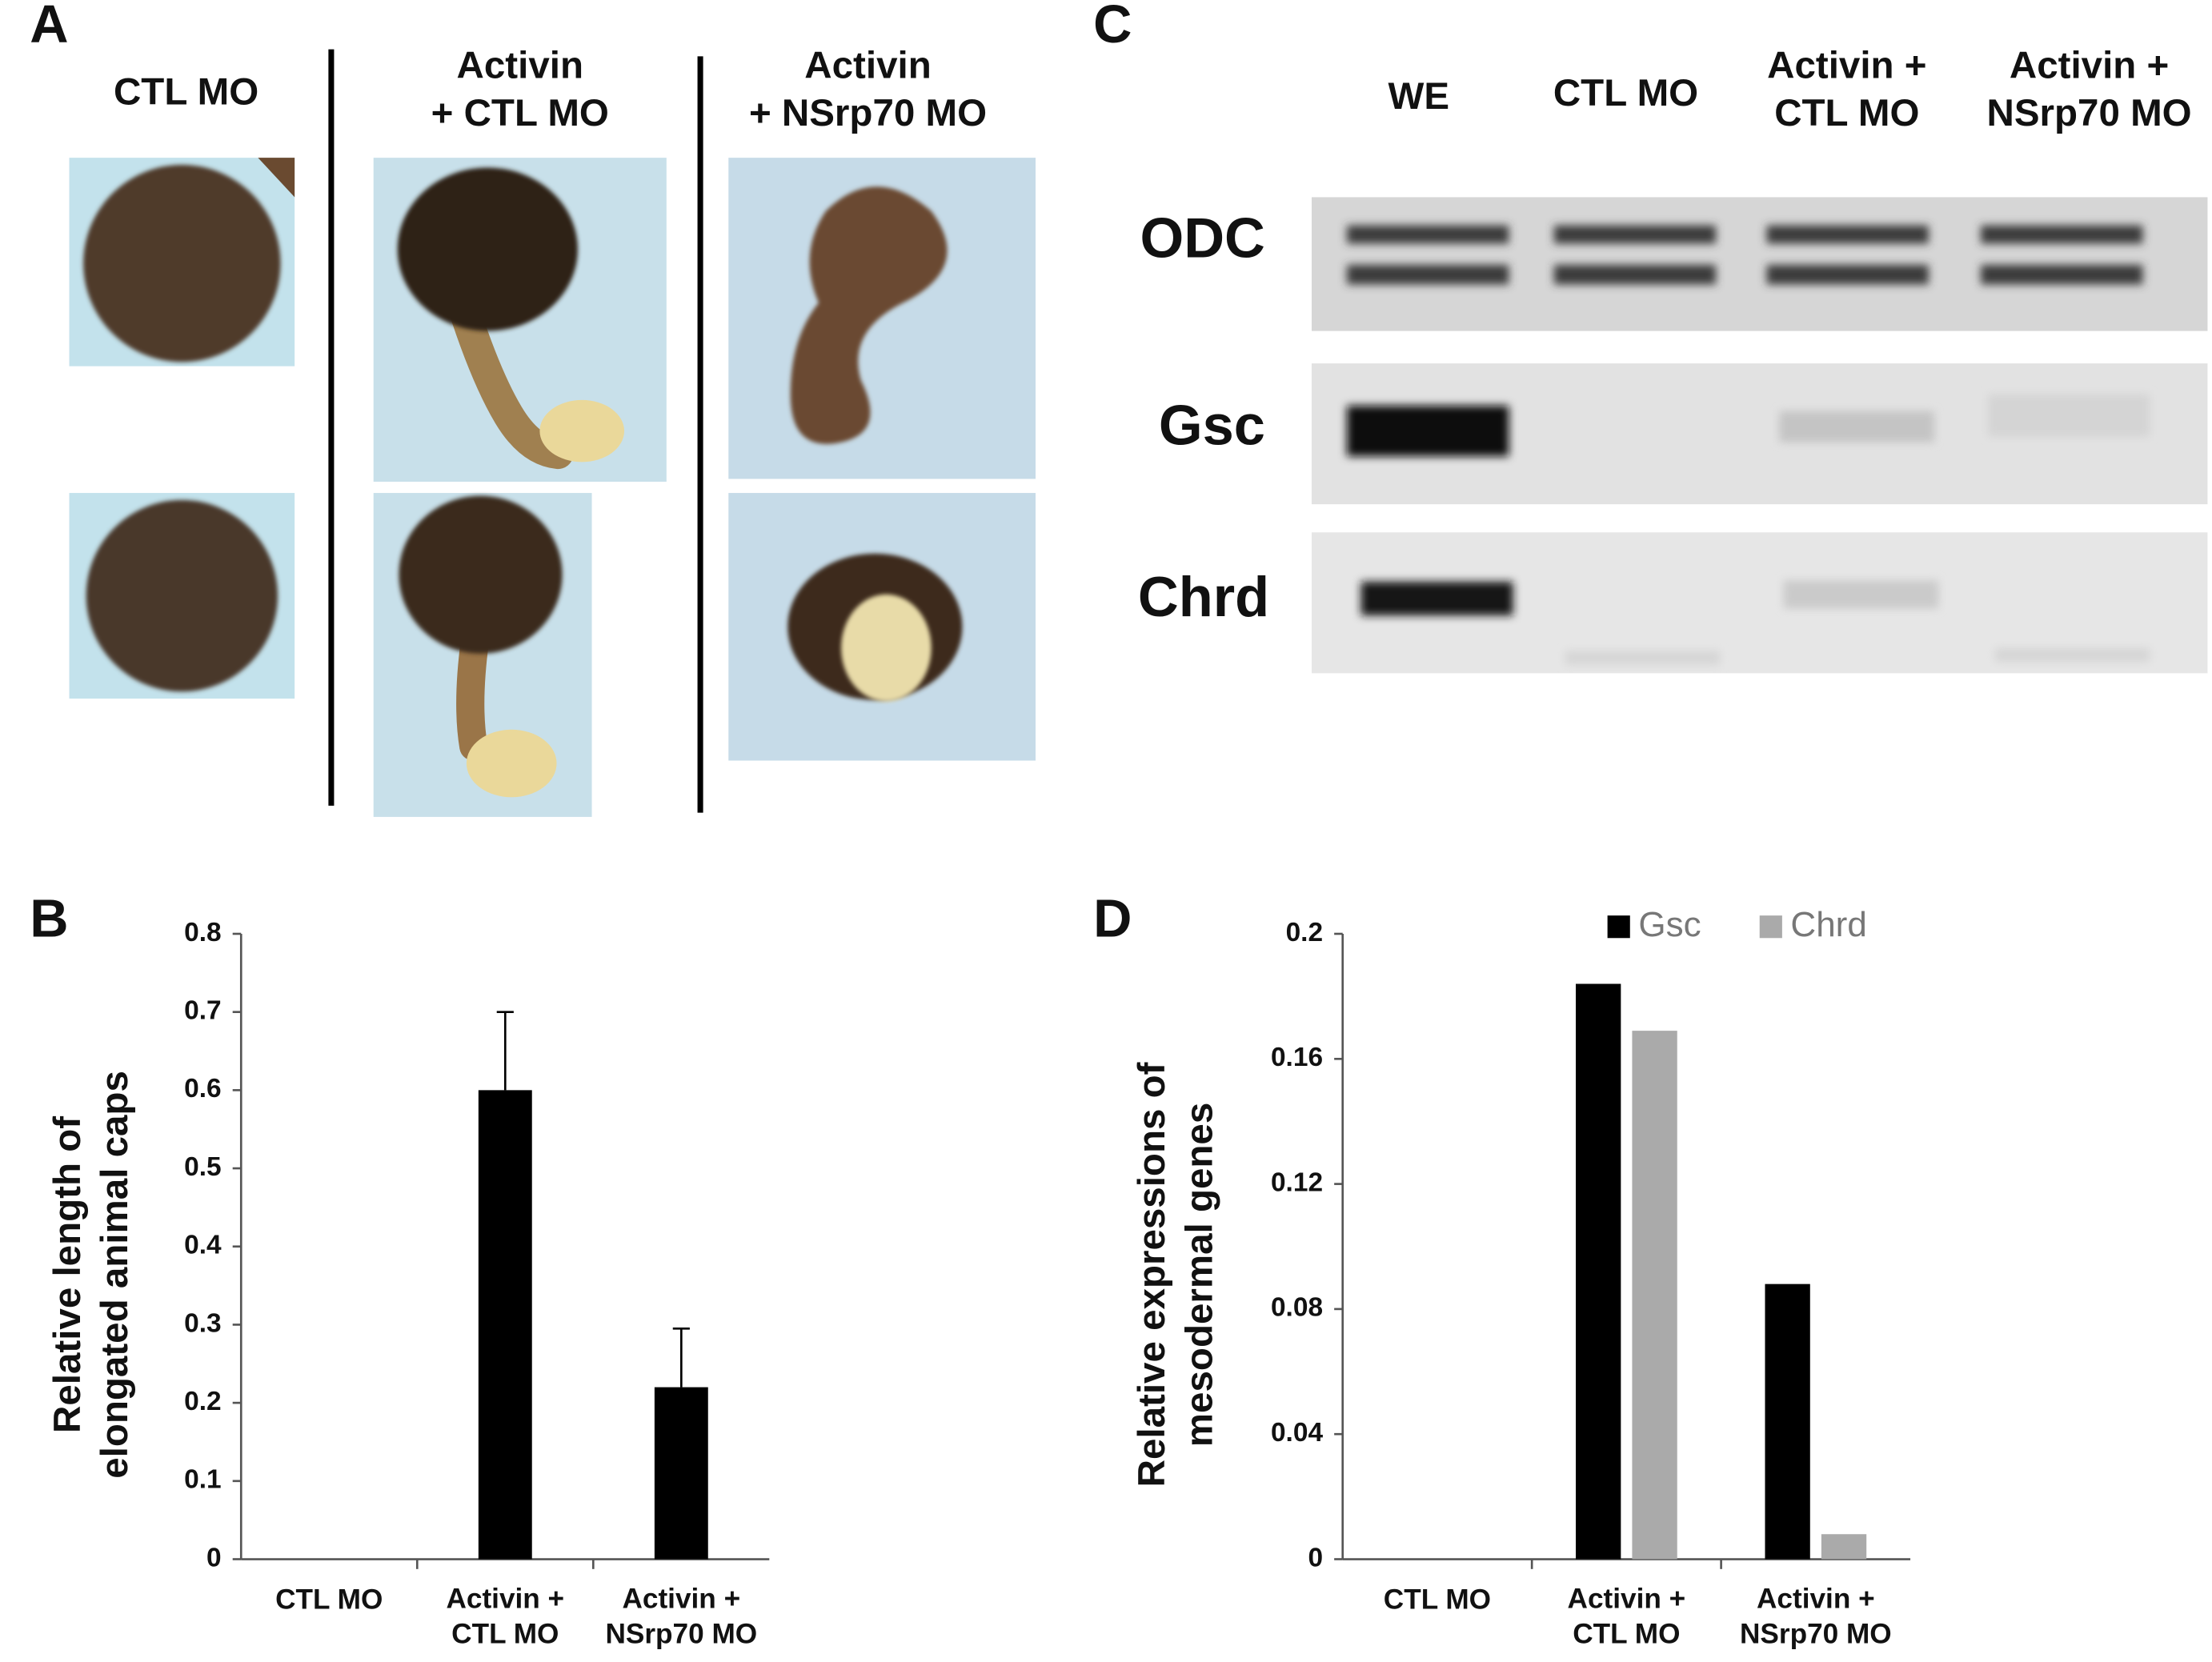 The width and height of the screenshot is (2212, 1662). I want to click on y-label-wrap: Relative expressions of mesodermal genes, so click(1175, 1274).